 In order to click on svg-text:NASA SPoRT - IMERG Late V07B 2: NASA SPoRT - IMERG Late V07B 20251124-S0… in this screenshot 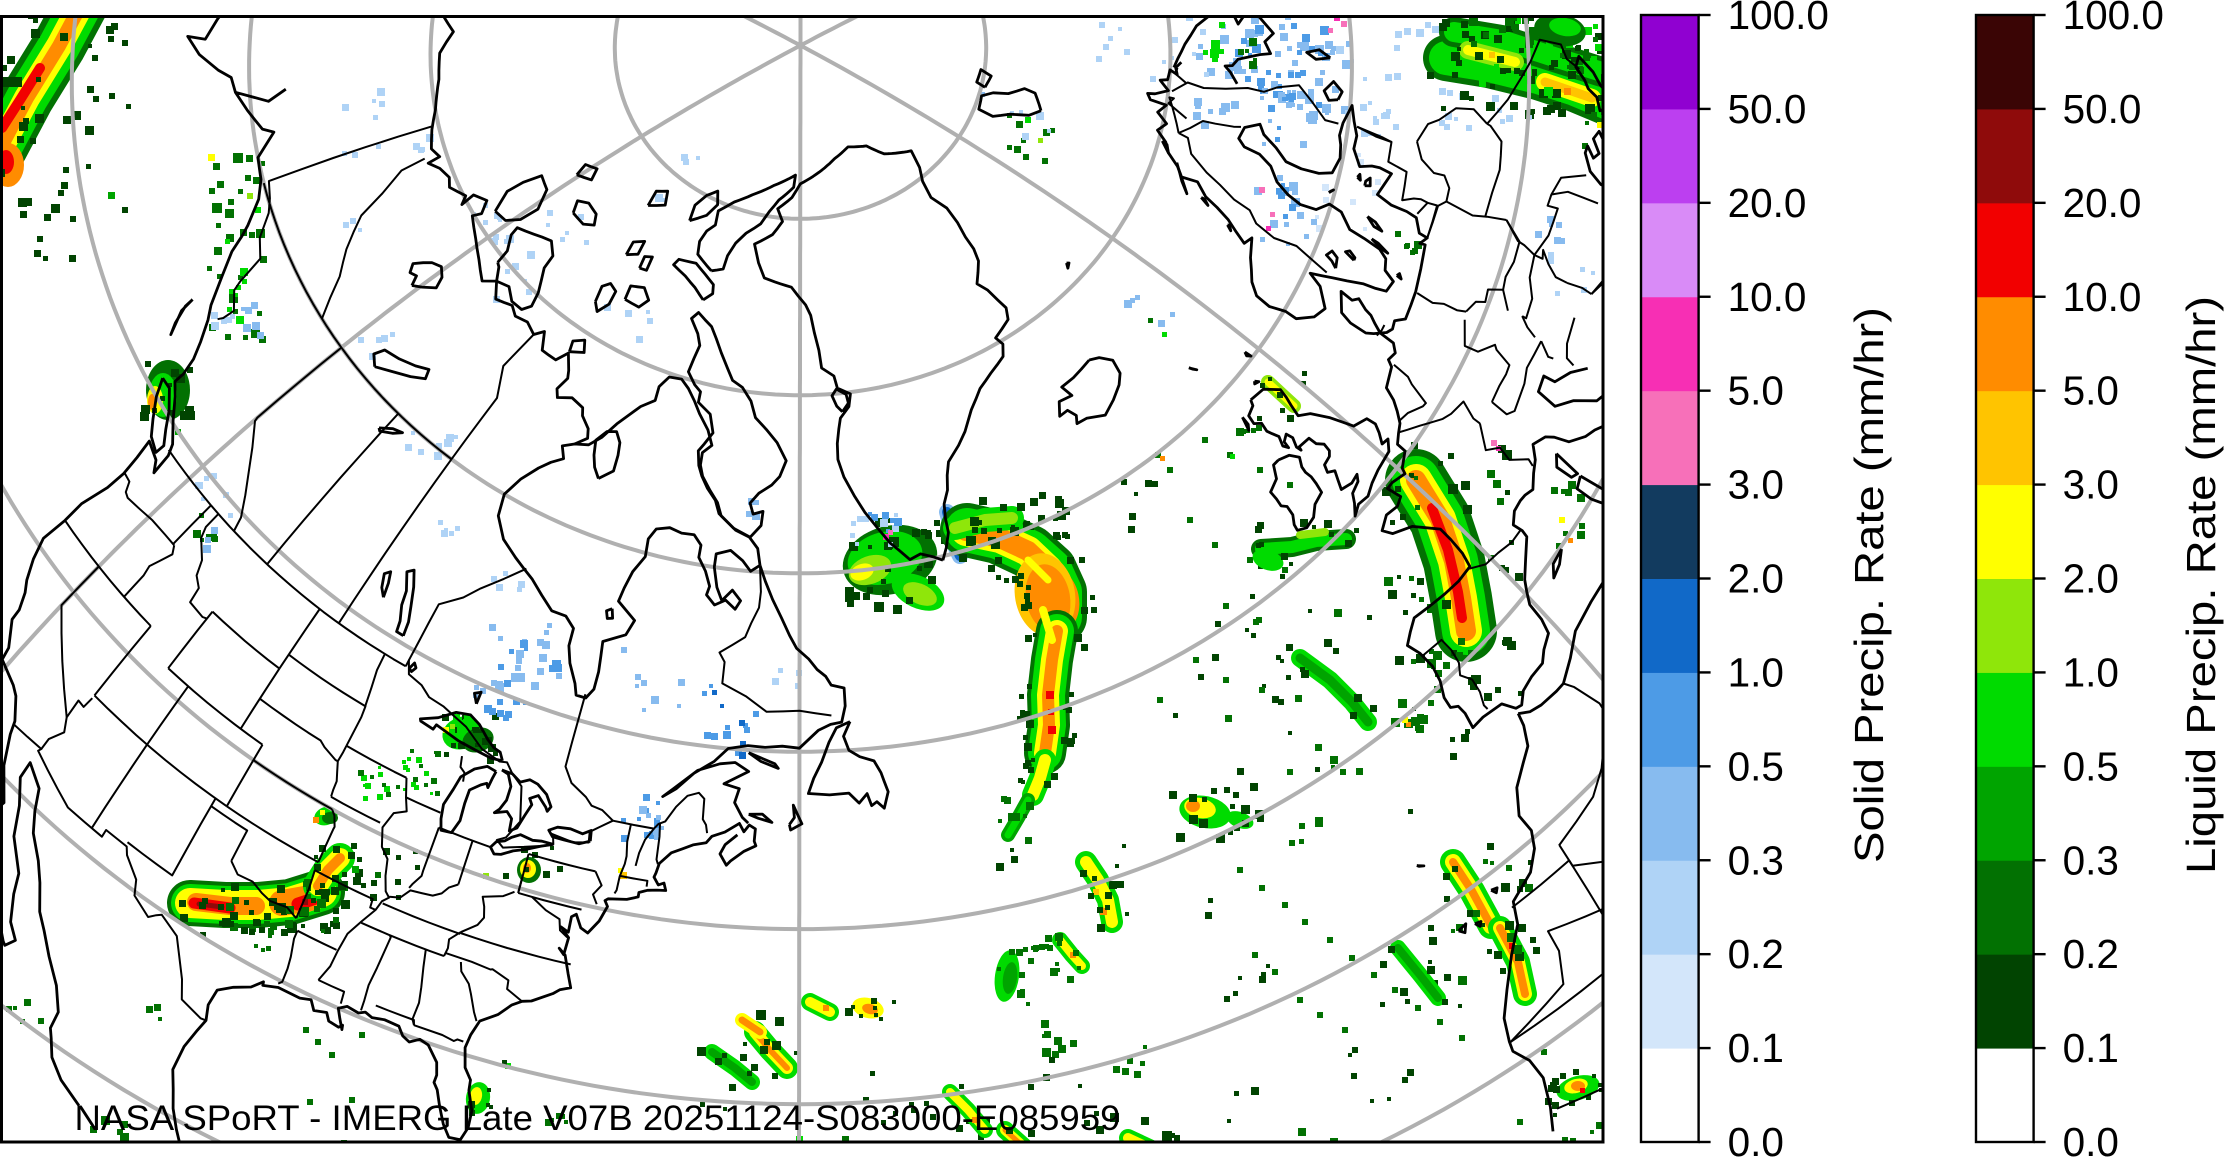, I will do `click(598, 1118)`.